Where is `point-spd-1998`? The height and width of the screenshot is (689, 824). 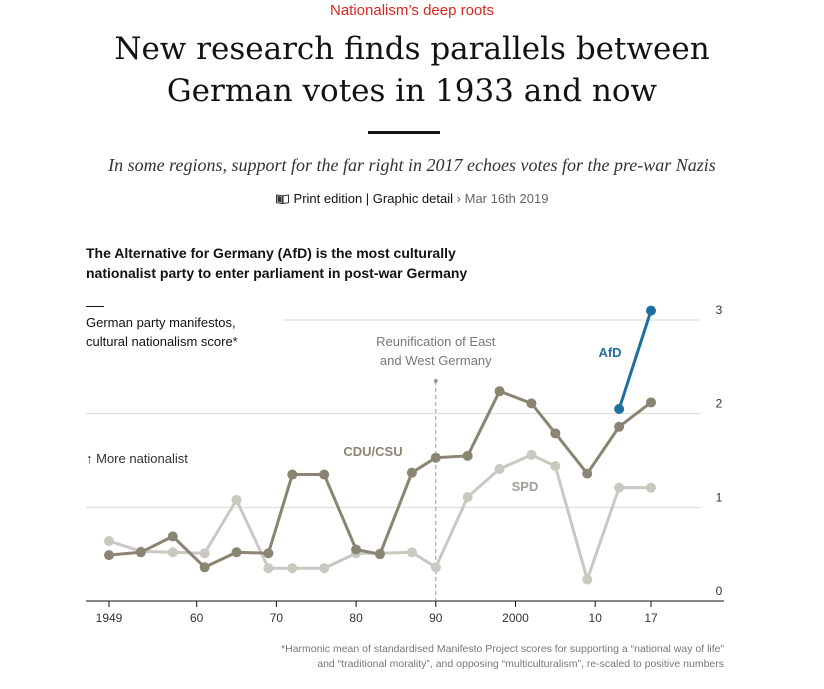
point-spd-1998 is located at coordinates (499, 468).